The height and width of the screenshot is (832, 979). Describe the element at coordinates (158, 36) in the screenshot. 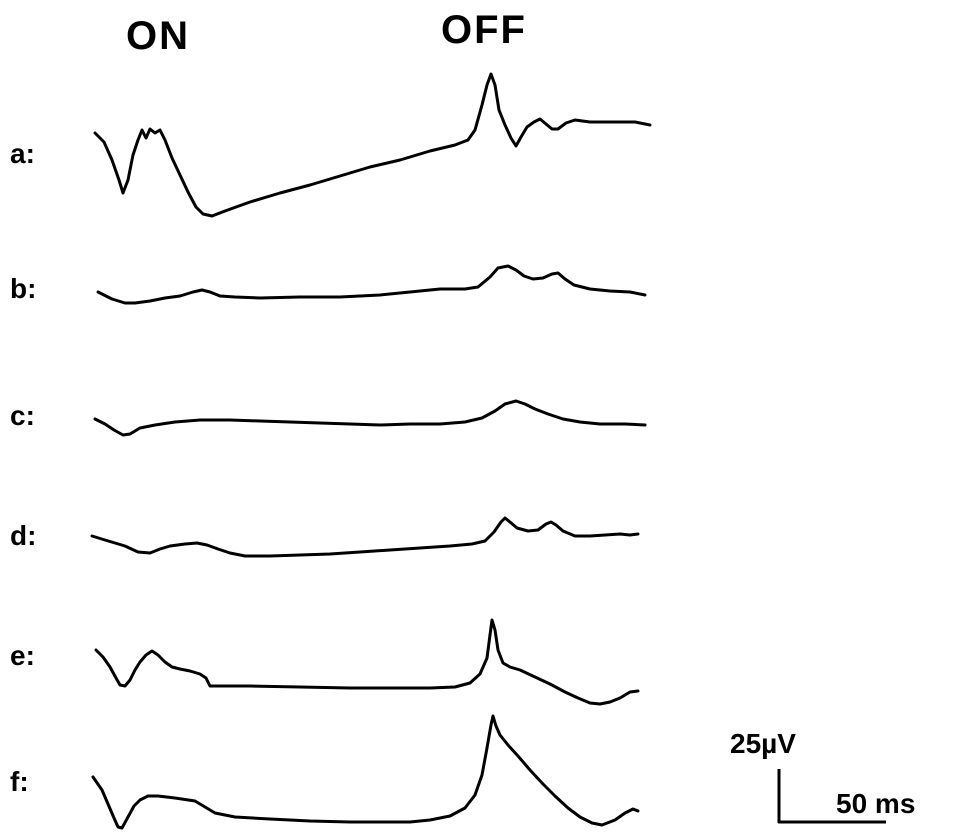

I see `on-header: ON` at that location.